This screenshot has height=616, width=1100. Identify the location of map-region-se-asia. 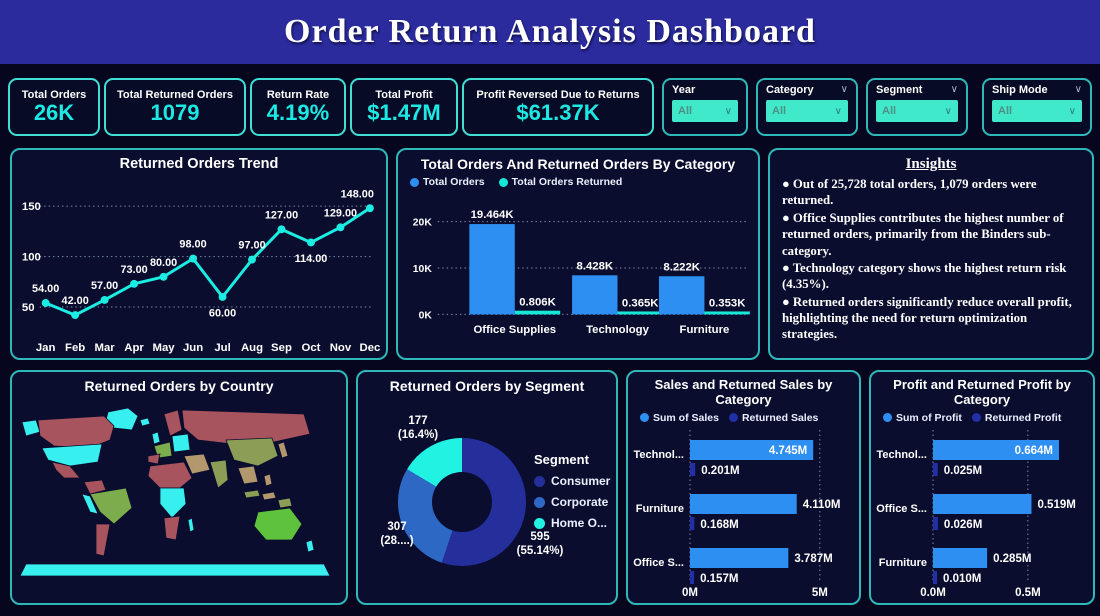
(248, 475).